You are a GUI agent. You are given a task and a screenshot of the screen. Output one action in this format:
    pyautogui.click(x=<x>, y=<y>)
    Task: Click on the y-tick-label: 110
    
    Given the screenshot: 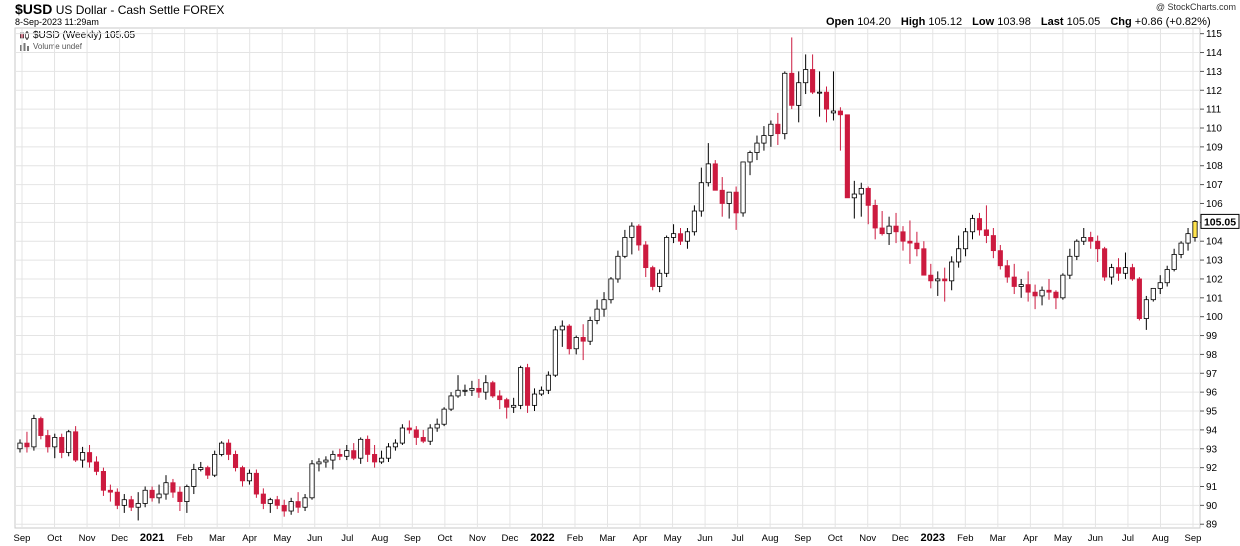 What is the action you would take?
    pyautogui.click(x=1214, y=129)
    